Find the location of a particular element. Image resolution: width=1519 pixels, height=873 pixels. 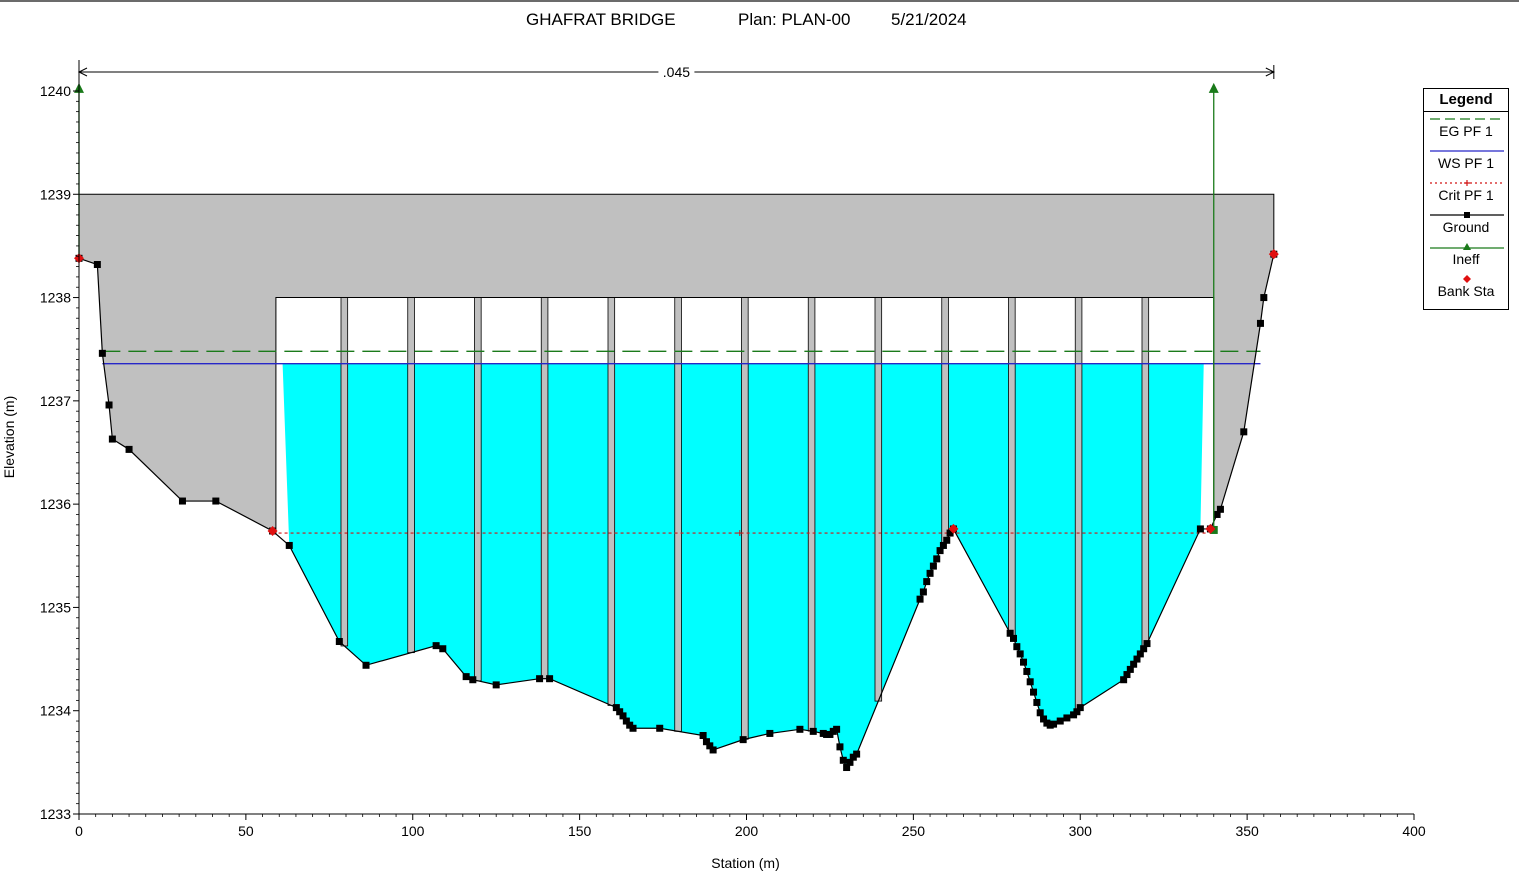

x-tick-label: 350 is located at coordinates (1247, 831).